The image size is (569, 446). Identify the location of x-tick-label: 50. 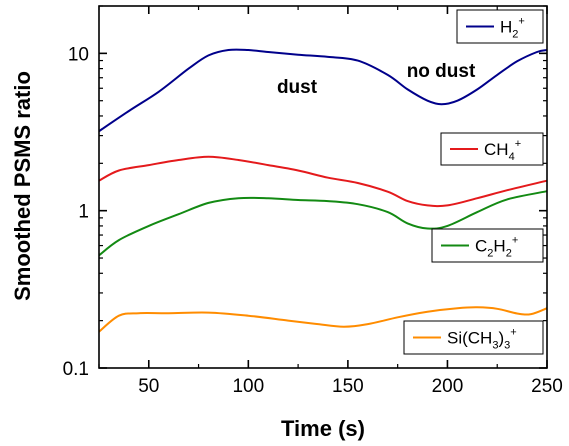
(148, 386).